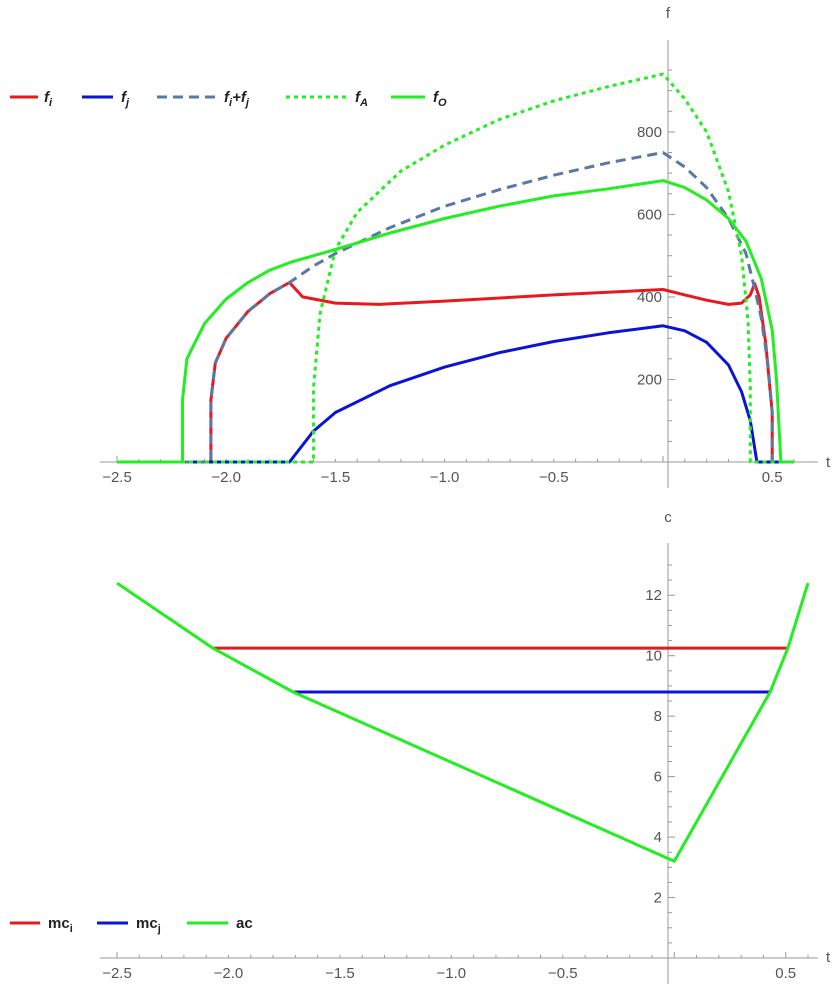  What do you see at coordinates (653, 595) in the screenshot?
I see `y-tick-label: 12` at bounding box center [653, 595].